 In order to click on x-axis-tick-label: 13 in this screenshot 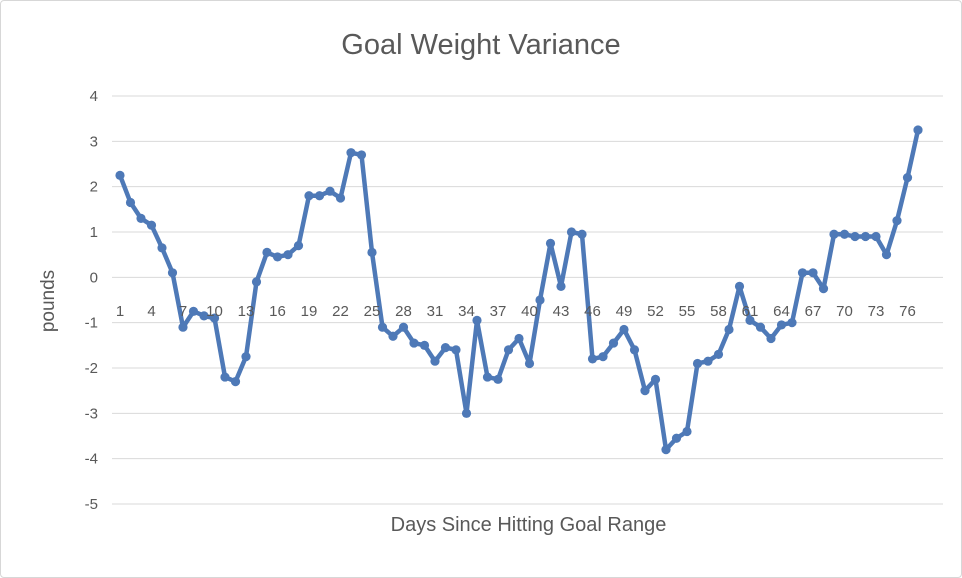, I will do `click(246, 311)`.